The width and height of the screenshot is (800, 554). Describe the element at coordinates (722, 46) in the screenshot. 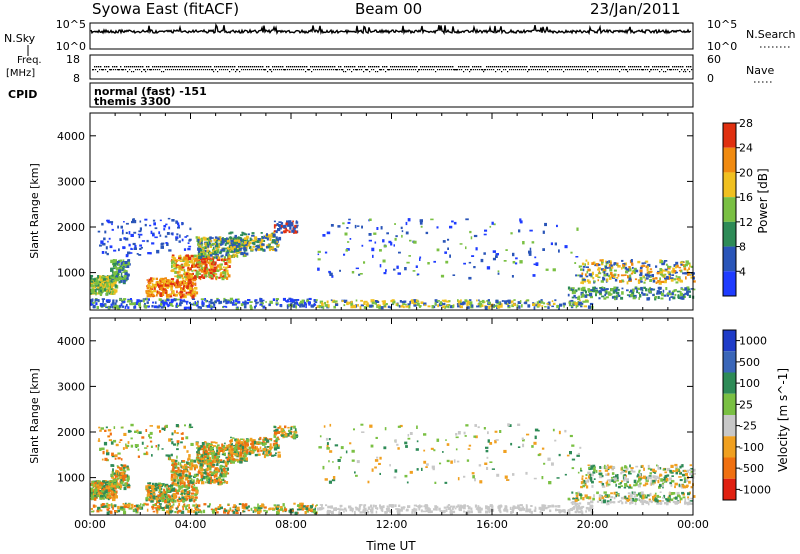

I see `nsearch-tick-bottom: 10^0` at that location.